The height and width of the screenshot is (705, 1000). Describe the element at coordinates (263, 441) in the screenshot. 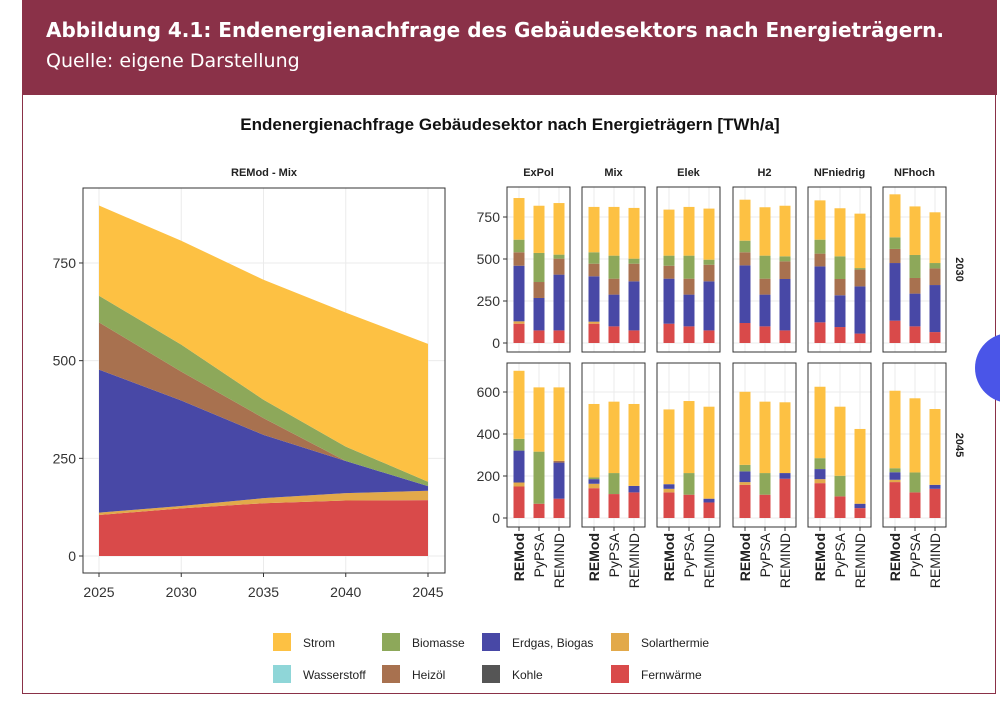

I see `area-erdgas-biogas` at that location.